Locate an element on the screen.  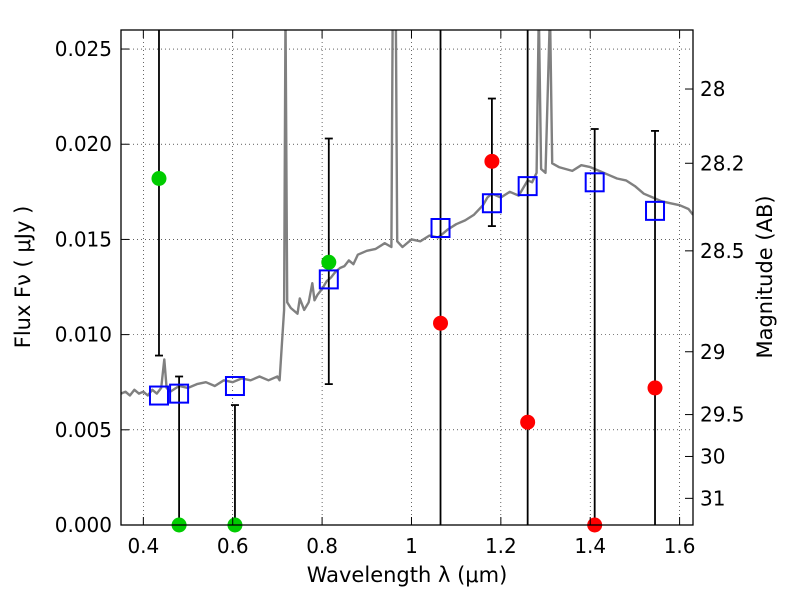
x-tick-label: 0.4 is located at coordinates (143, 546).